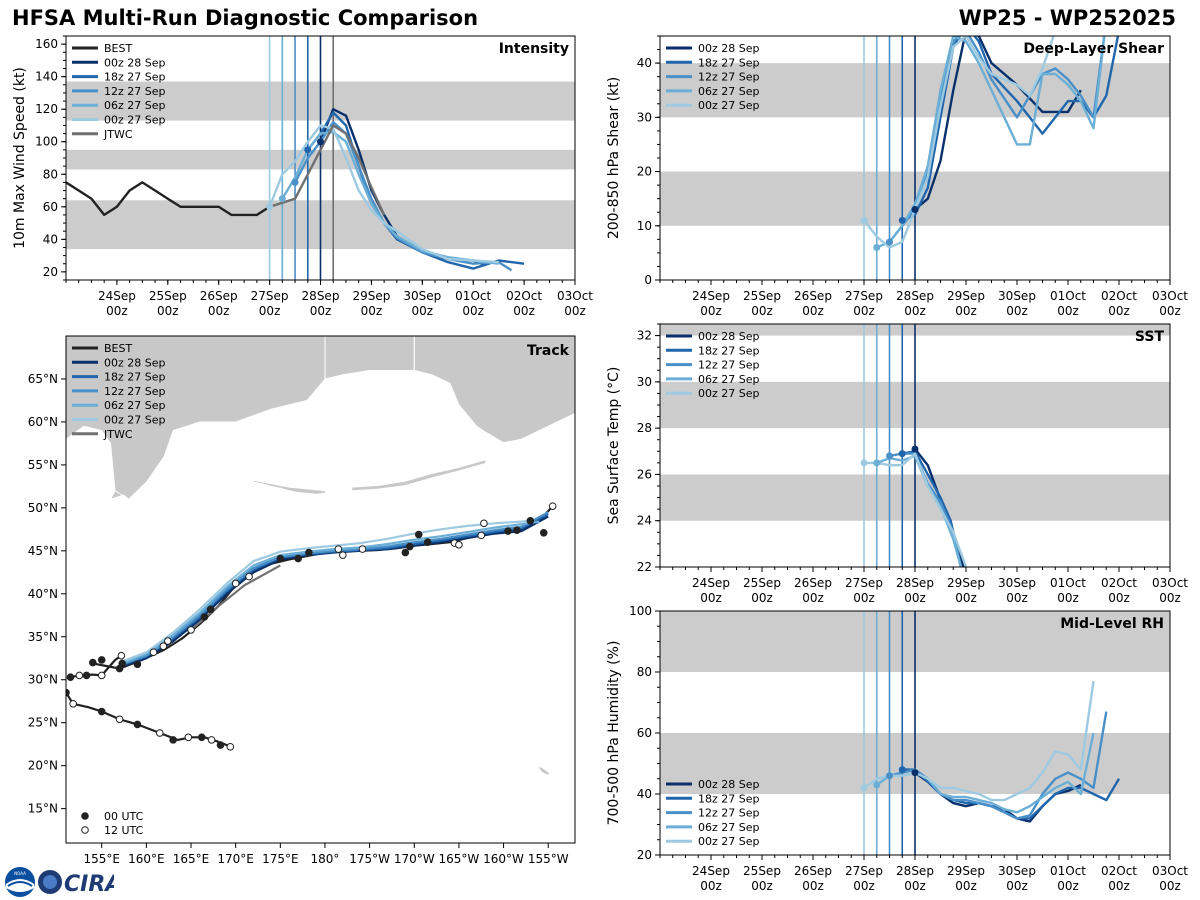 The height and width of the screenshot is (900, 1200). I want to click on intensity-panel-title: Intensity, so click(534, 49).